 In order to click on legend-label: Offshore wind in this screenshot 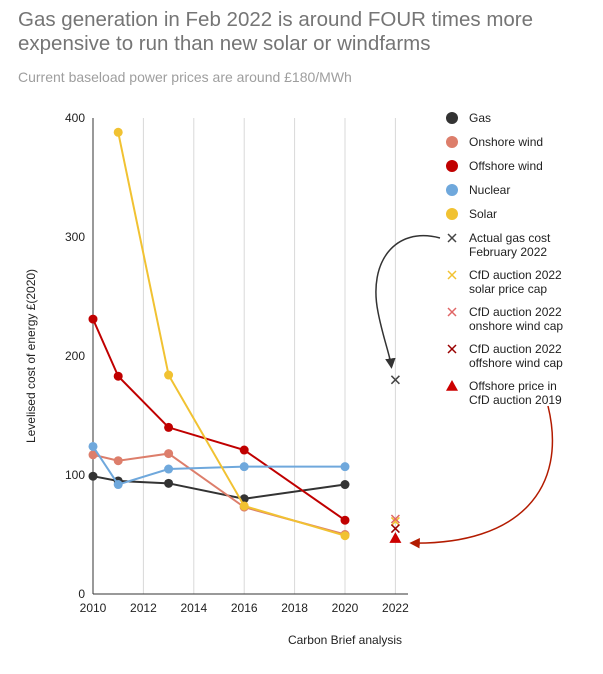, I will do `click(506, 166)`.